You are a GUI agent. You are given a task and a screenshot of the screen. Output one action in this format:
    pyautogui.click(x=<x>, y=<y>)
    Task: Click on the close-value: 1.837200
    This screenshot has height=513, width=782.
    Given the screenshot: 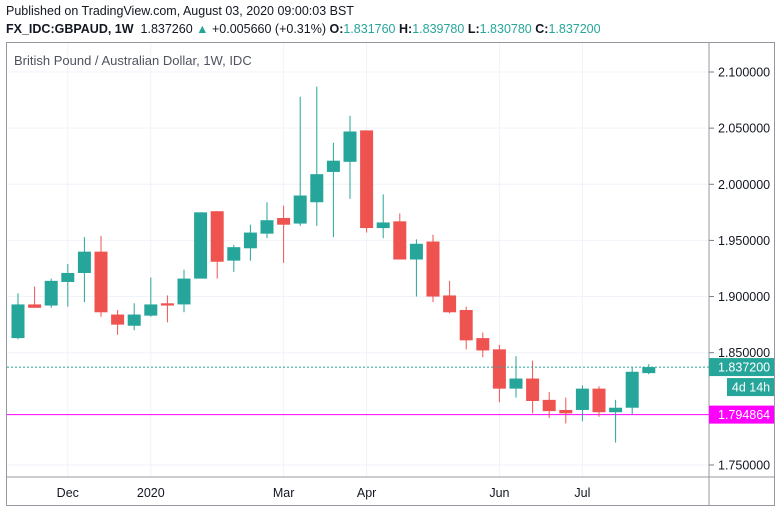 What is the action you would take?
    pyautogui.click(x=574, y=29)
    